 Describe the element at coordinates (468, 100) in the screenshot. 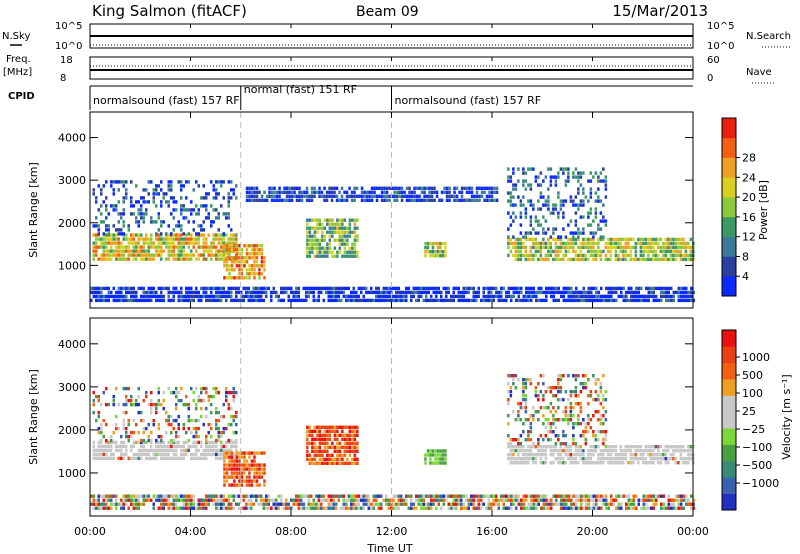

I see `cpid-segment-label: normalsound (fast) 157 RF` at that location.